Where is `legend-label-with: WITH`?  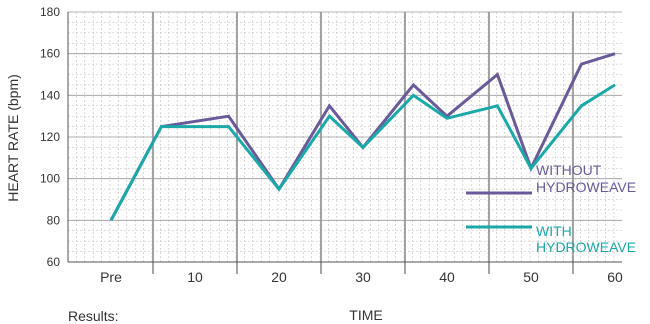 legend-label-with: WITH is located at coordinates (554, 231).